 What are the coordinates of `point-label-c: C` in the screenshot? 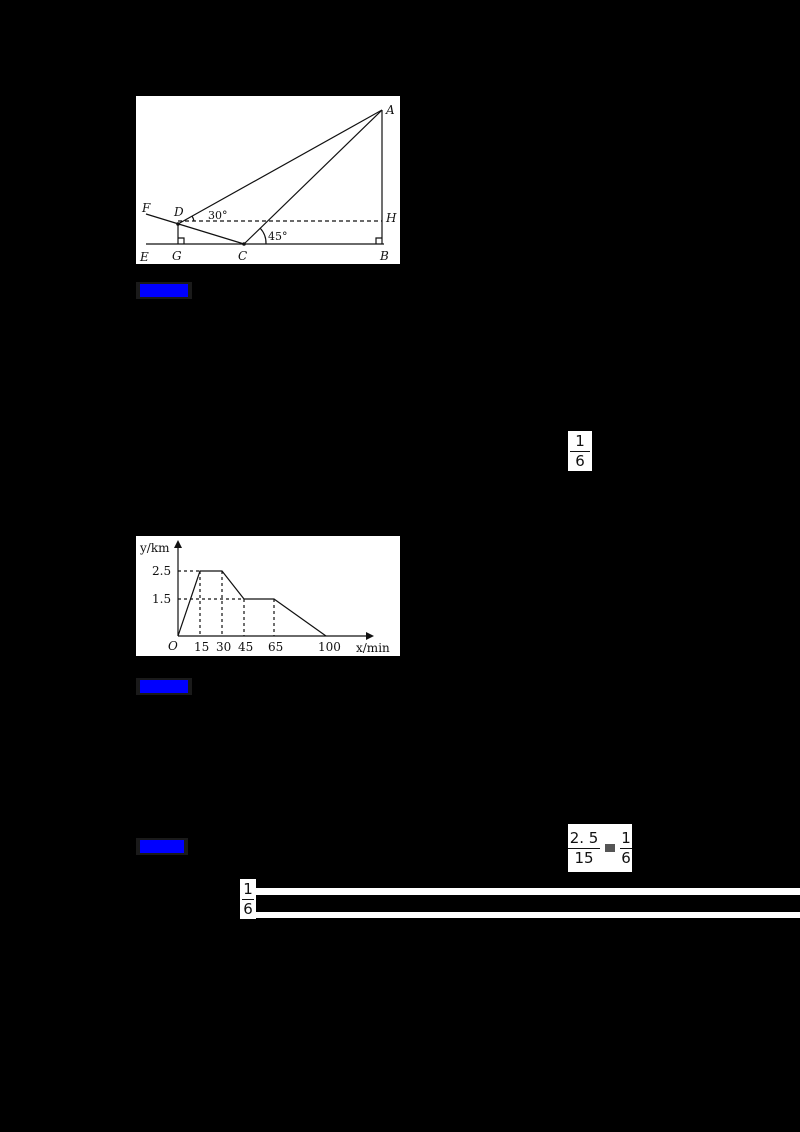 It's located at (242, 256).